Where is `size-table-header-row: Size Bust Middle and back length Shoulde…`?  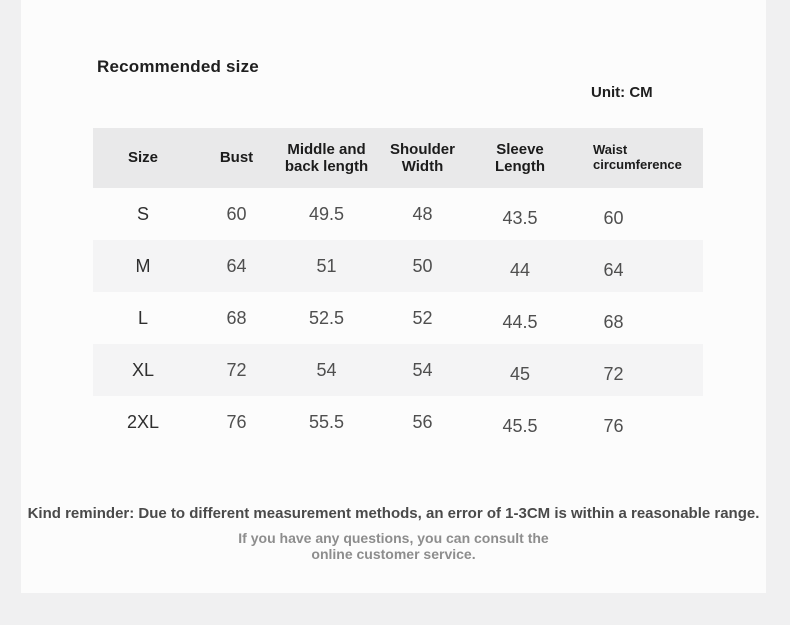 size-table-header-row: Size Bust Middle and back length Shoulde… is located at coordinates (398, 158).